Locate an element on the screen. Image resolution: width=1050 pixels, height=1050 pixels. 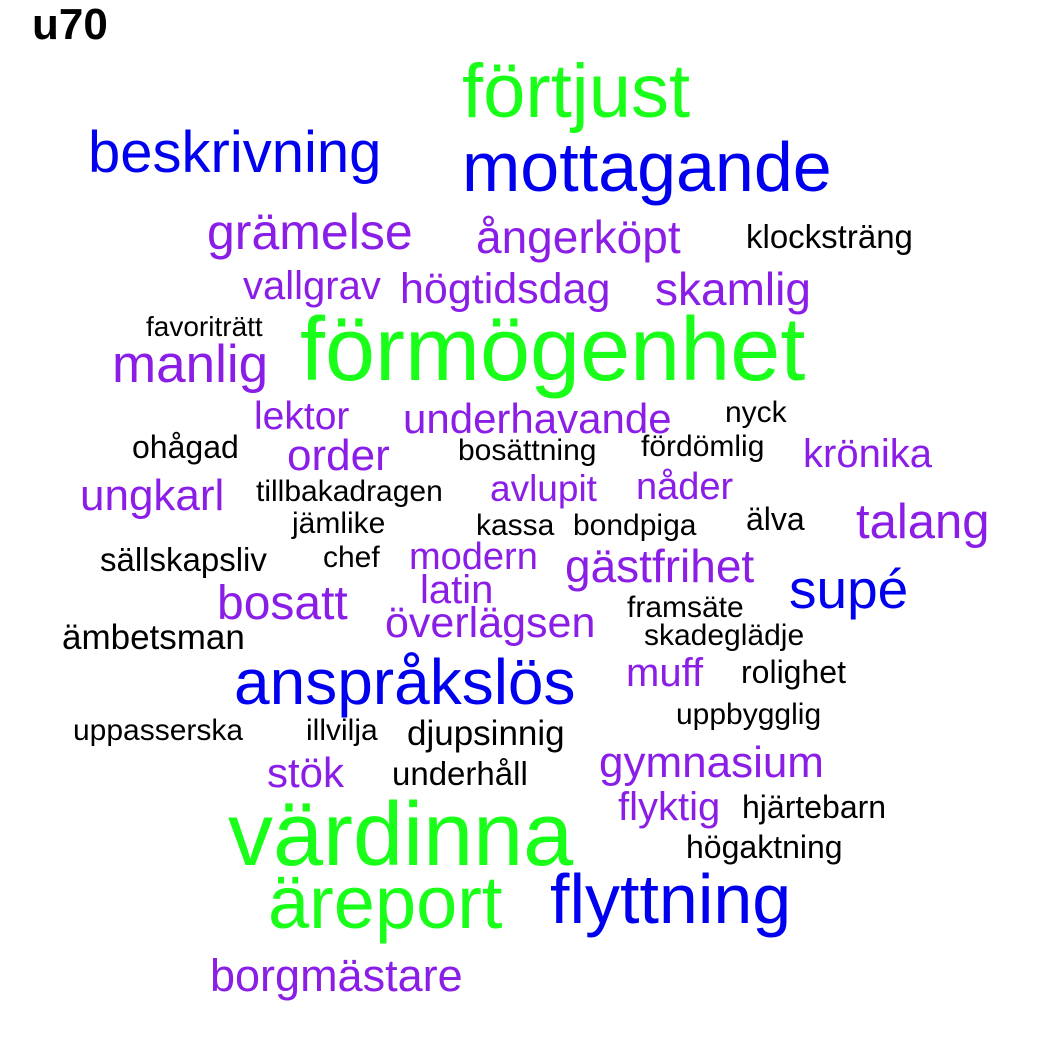
word-manlig: manlig is located at coordinates (190, 364).